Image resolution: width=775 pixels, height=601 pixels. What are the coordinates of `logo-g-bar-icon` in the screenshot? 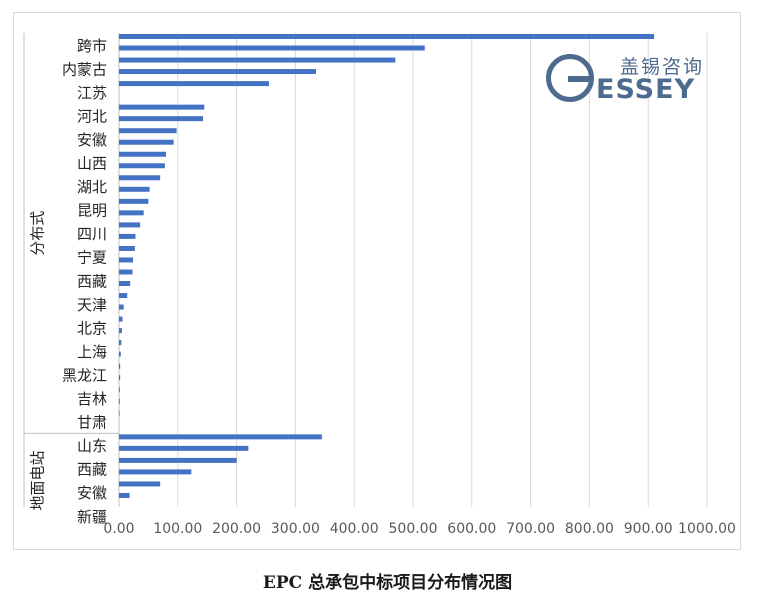 It's located at (579, 79).